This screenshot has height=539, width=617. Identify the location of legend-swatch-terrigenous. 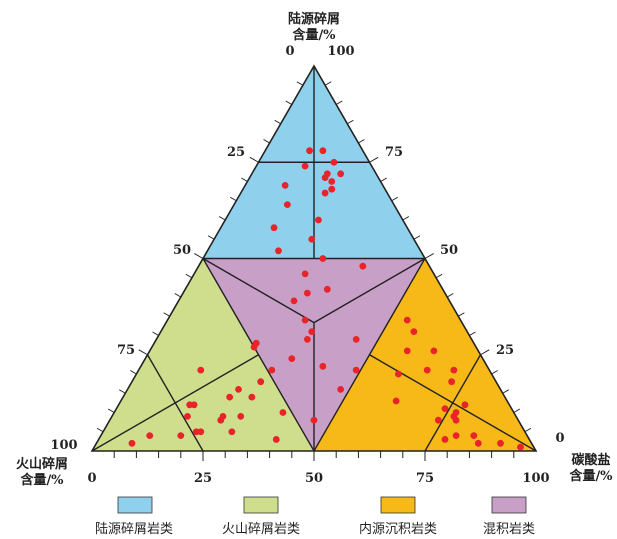
(135, 505).